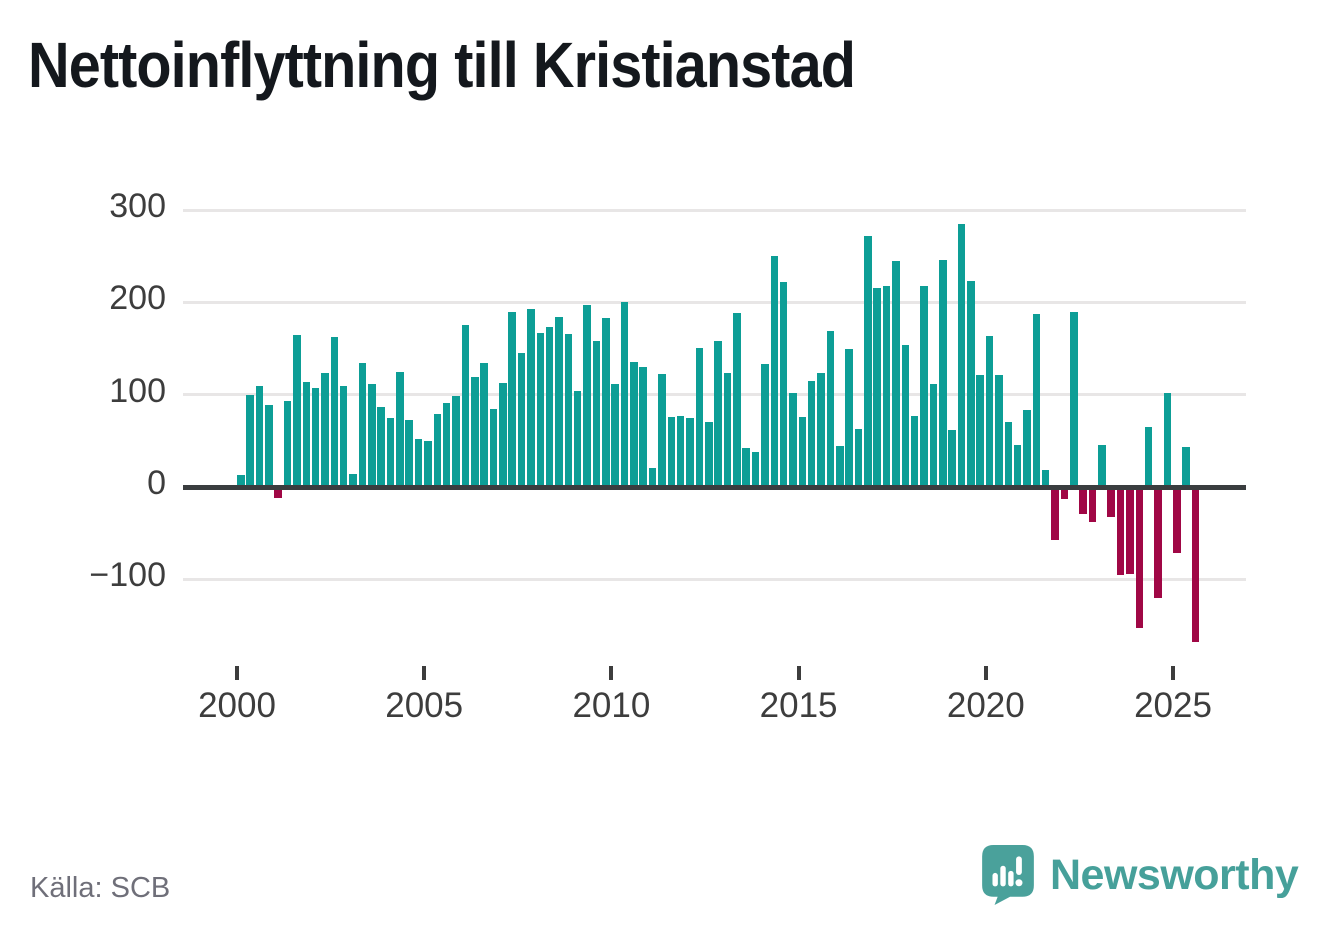 The image size is (1322, 939). I want to click on bar-2012-q4, so click(718, 414).